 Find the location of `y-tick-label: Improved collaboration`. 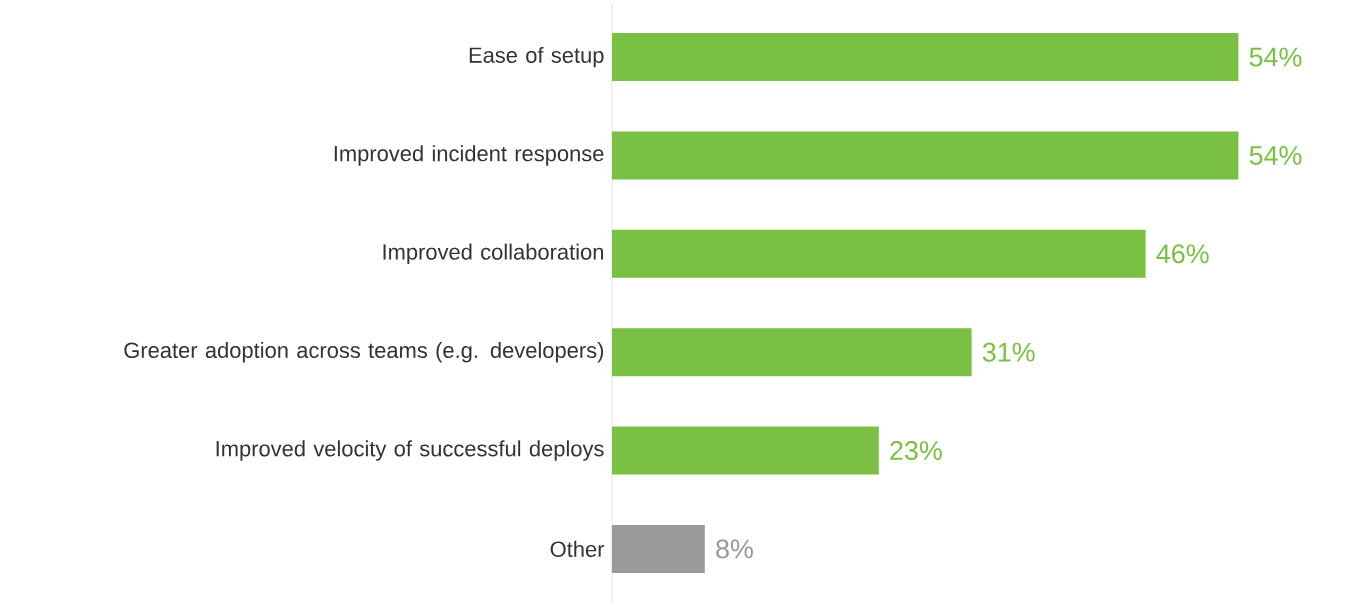

y-tick-label: Improved collaboration is located at coordinates (493, 254).